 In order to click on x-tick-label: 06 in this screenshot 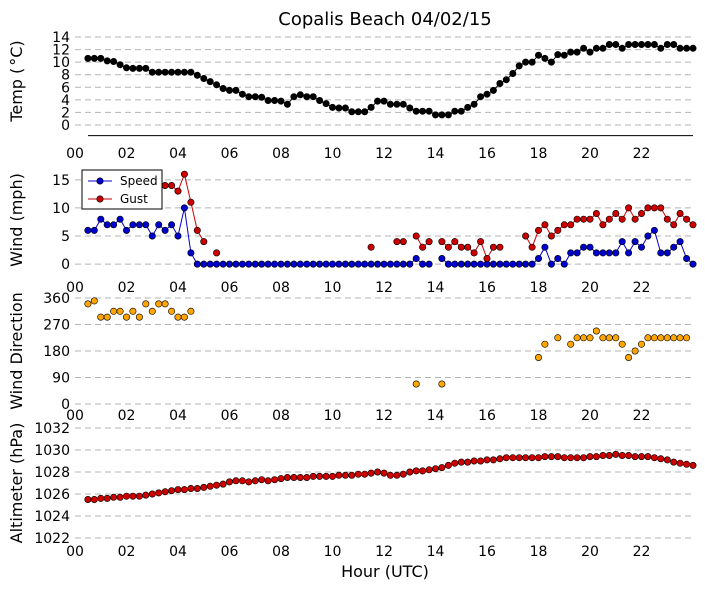, I will do `click(230, 416)`.